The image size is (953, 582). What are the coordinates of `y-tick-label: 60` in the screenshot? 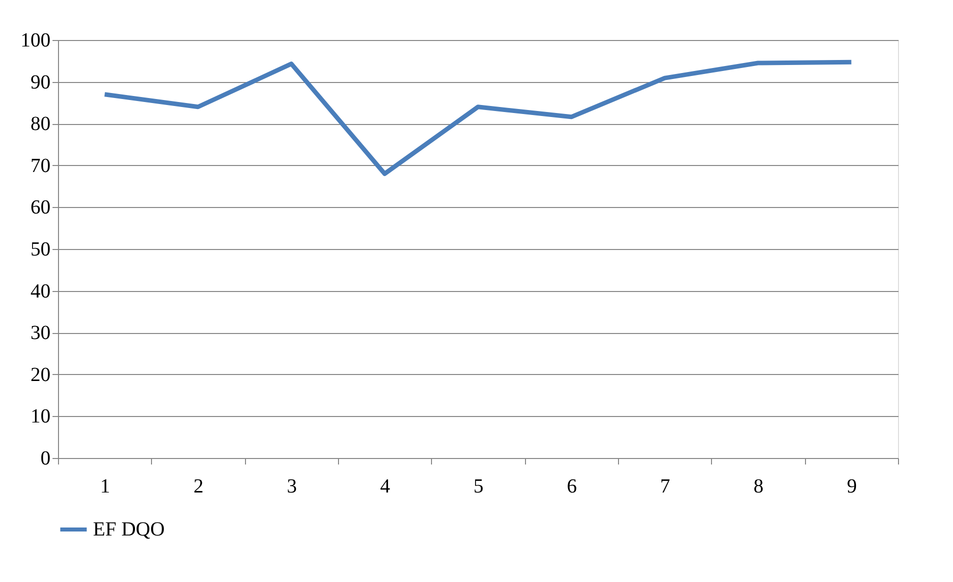 It's located at (40, 207).